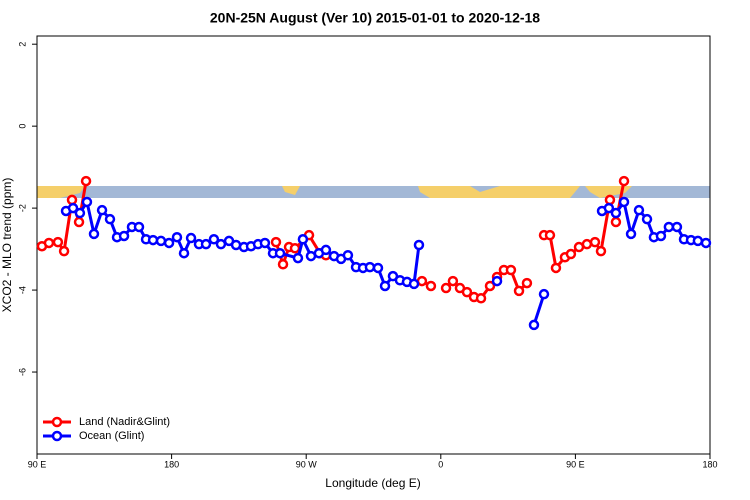 Image resolution: width=750 pixels, height=500 pixels. What do you see at coordinates (22, 44) in the screenshot?
I see `y-tick-label: 2` at bounding box center [22, 44].